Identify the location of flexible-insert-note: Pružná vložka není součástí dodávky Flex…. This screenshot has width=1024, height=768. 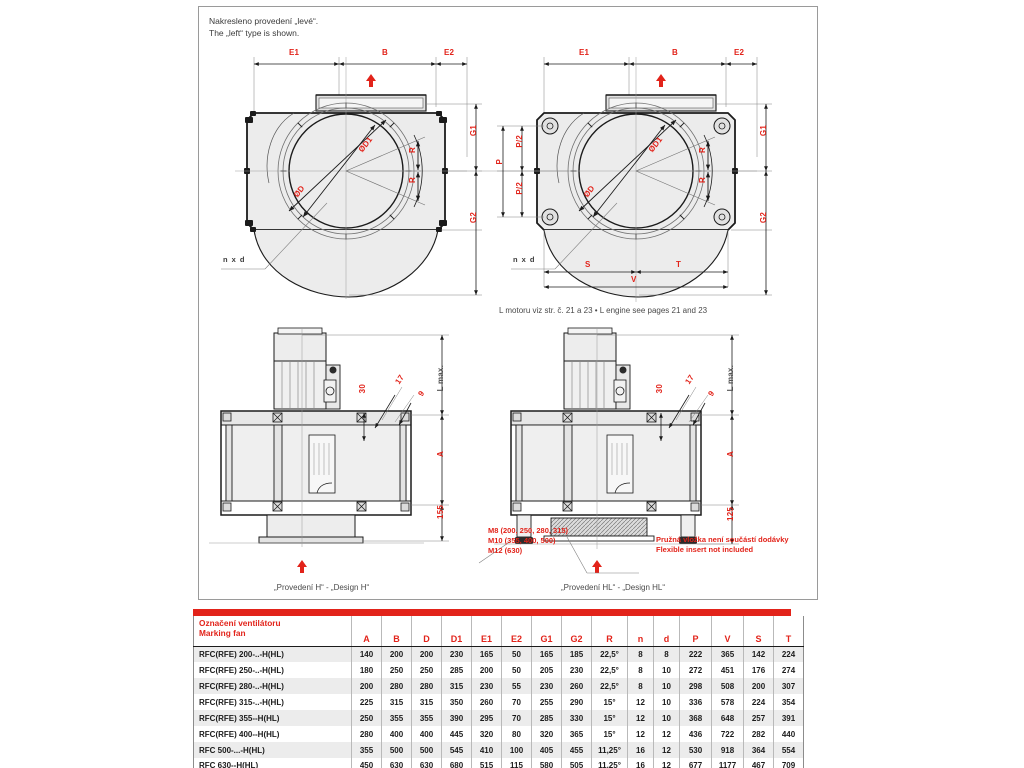
(722, 545).